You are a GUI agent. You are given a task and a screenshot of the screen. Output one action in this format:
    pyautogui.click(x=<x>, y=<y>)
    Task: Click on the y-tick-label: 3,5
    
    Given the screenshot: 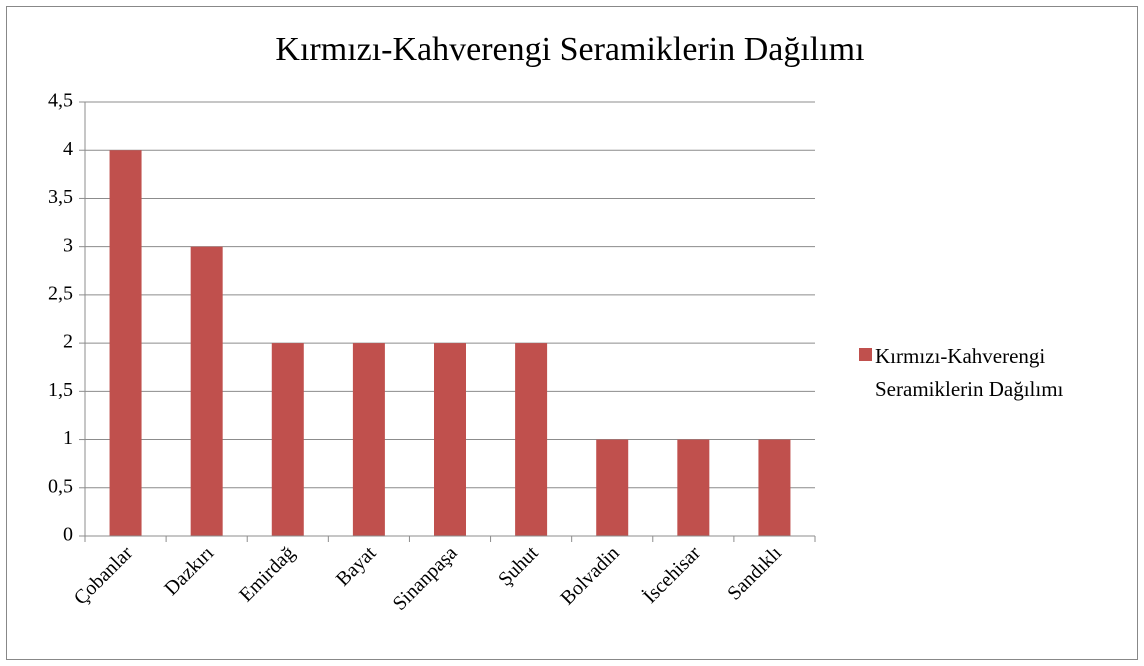 What is the action you would take?
    pyautogui.click(x=60, y=197)
    